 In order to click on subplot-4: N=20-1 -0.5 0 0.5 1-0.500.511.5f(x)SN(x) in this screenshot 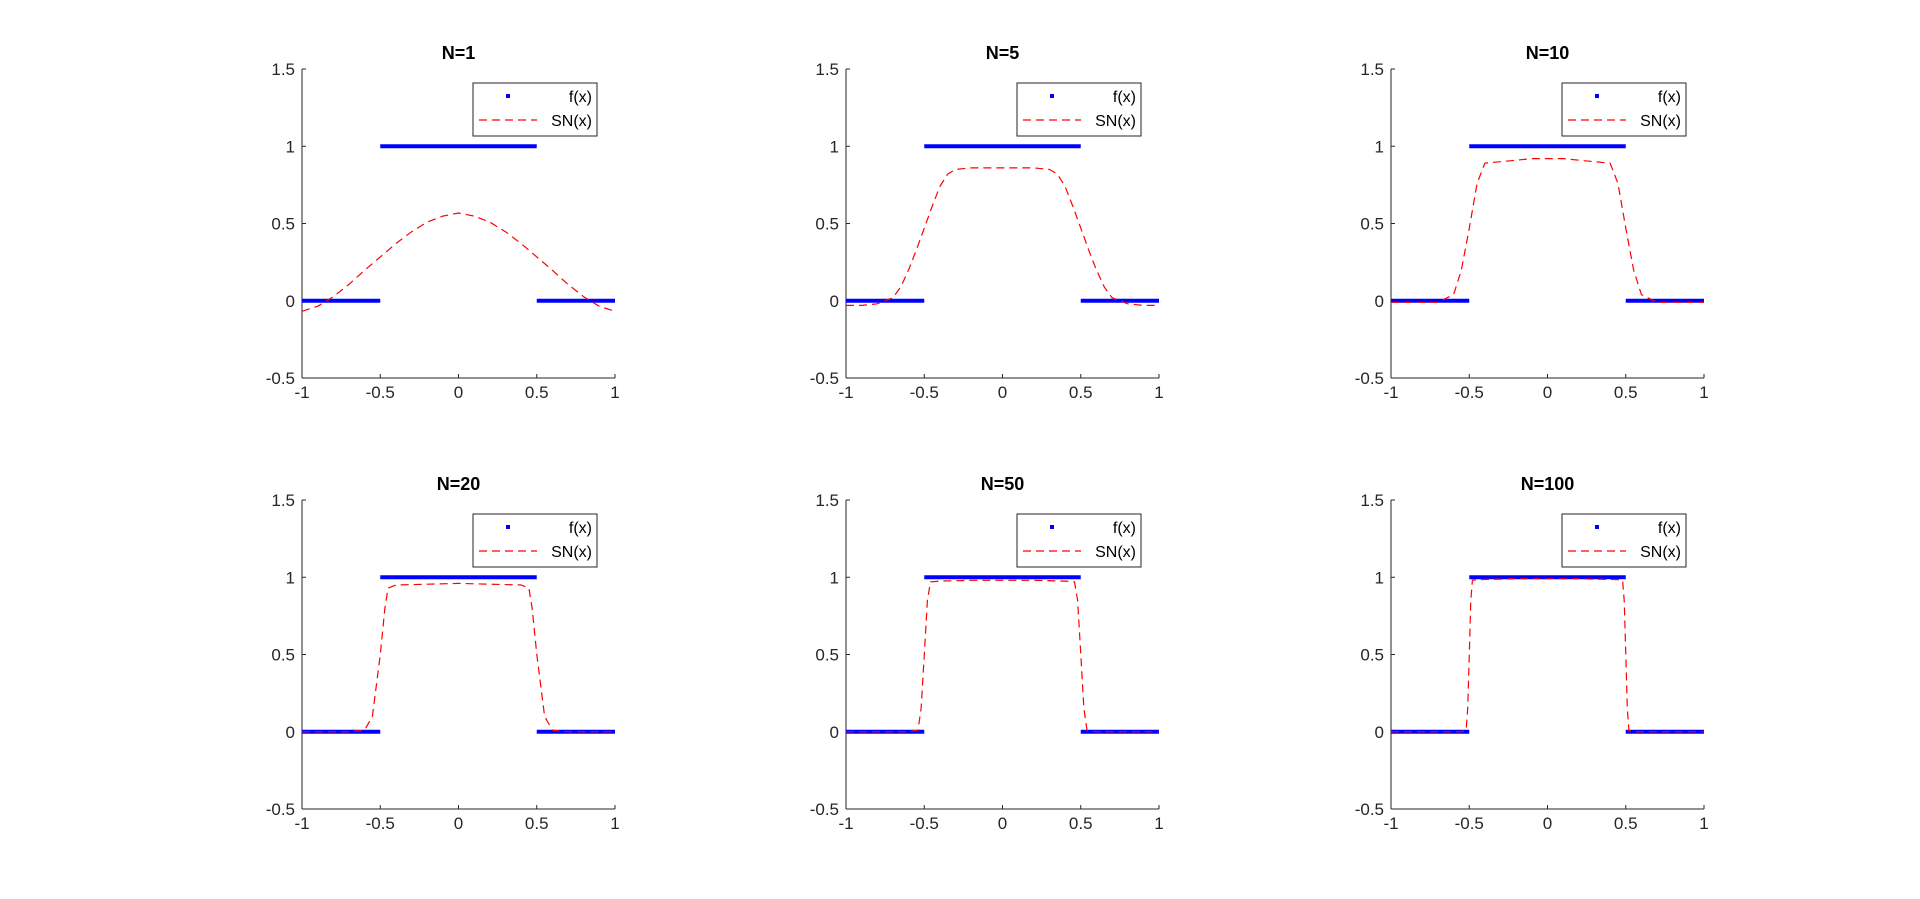, I will do `click(443, 653)`.